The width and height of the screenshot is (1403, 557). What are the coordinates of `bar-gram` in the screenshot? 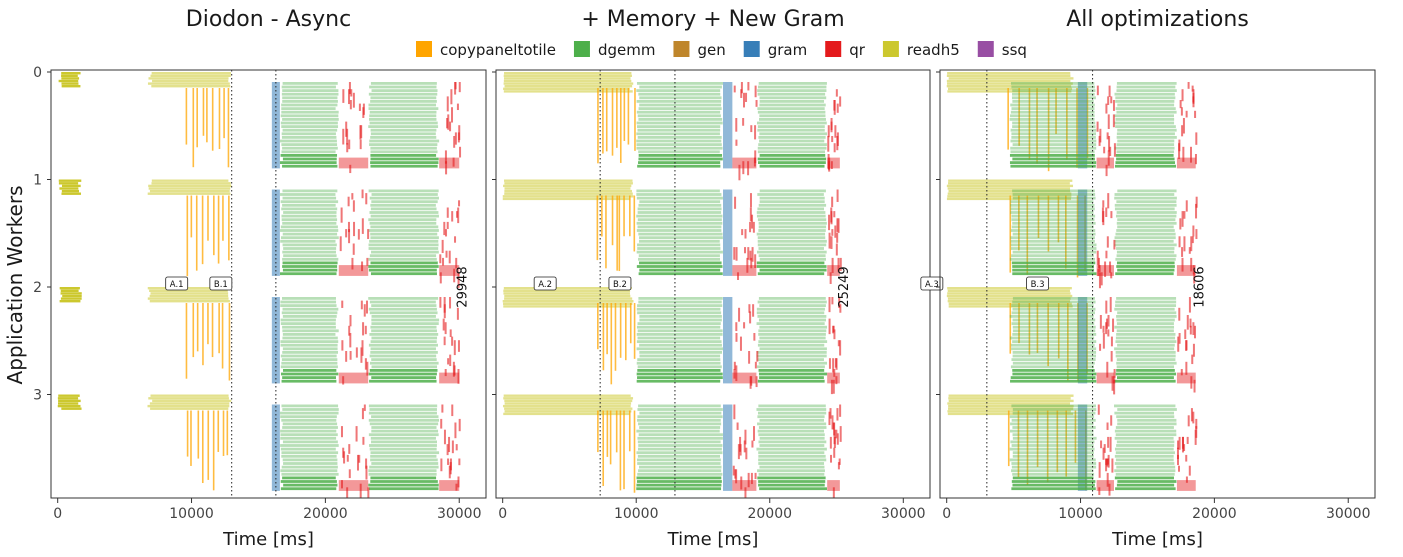 It's located at (728, 125).